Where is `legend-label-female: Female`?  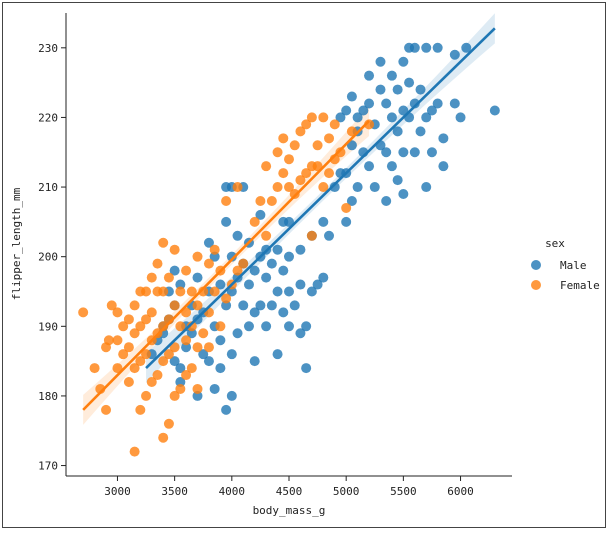 legend-label-female: Female is located at coordinates (580, 285).